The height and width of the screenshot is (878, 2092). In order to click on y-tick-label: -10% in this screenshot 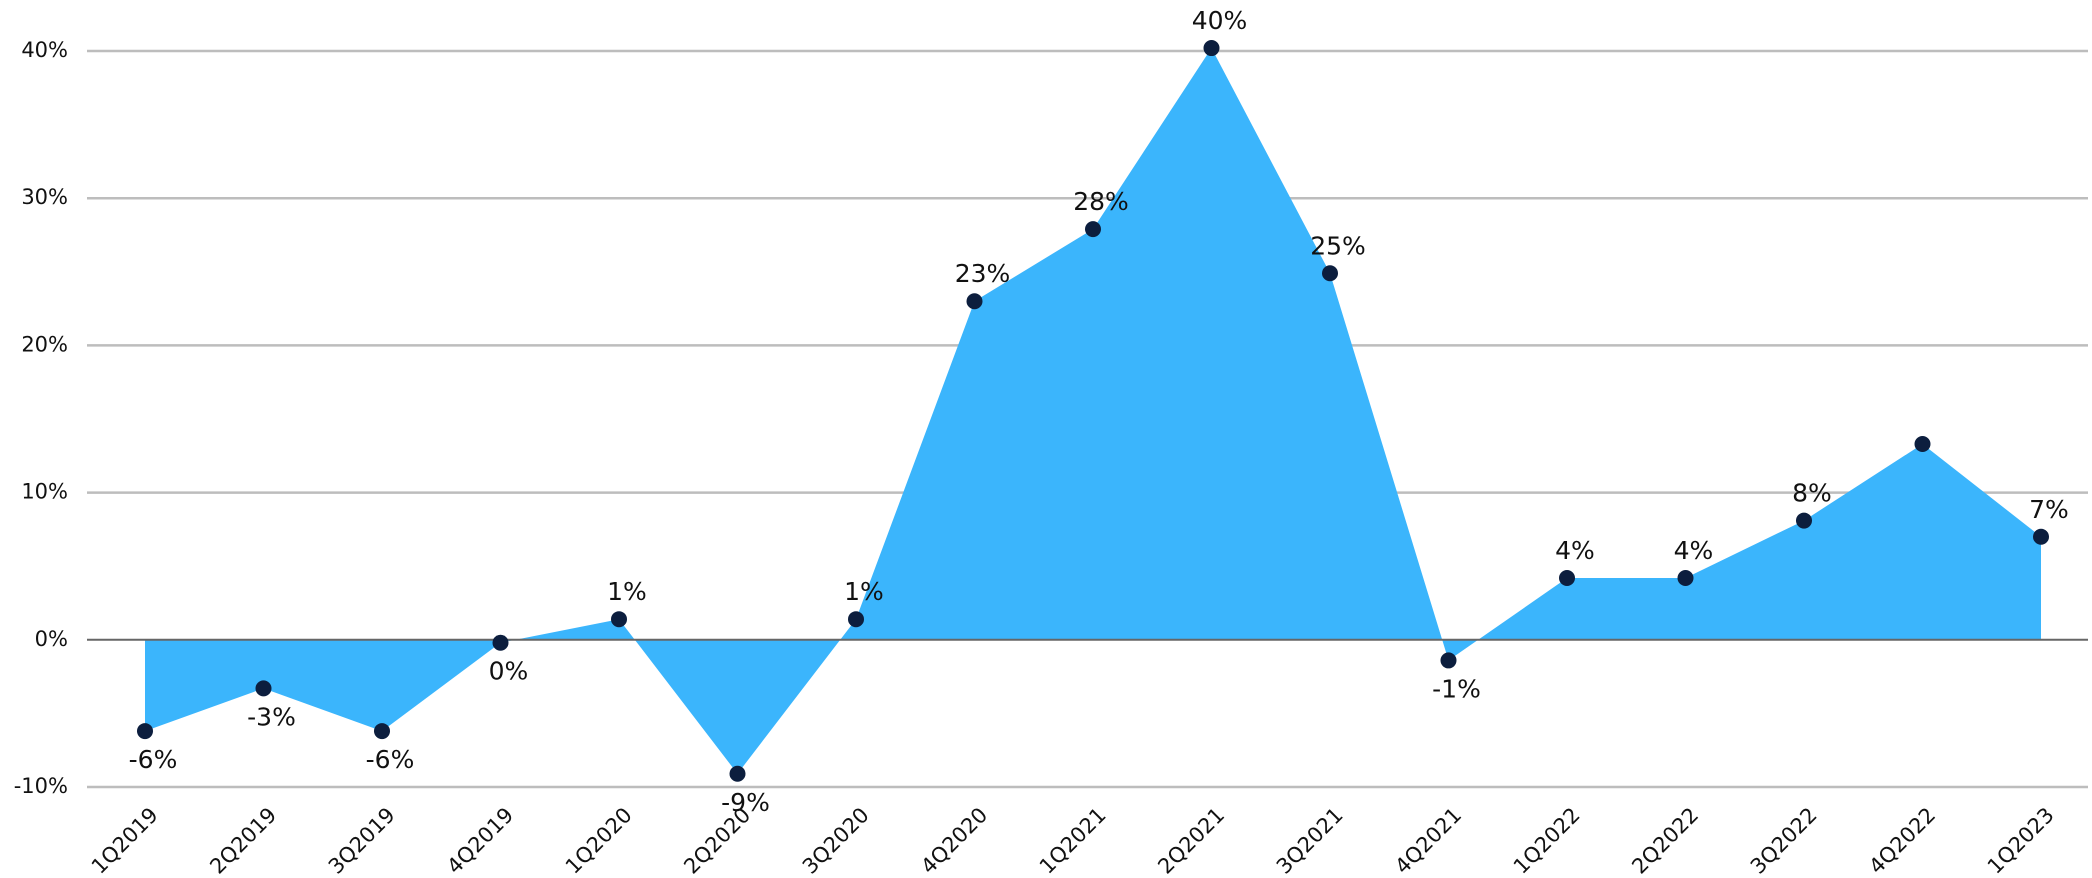, I will do `click(41, 786)`.